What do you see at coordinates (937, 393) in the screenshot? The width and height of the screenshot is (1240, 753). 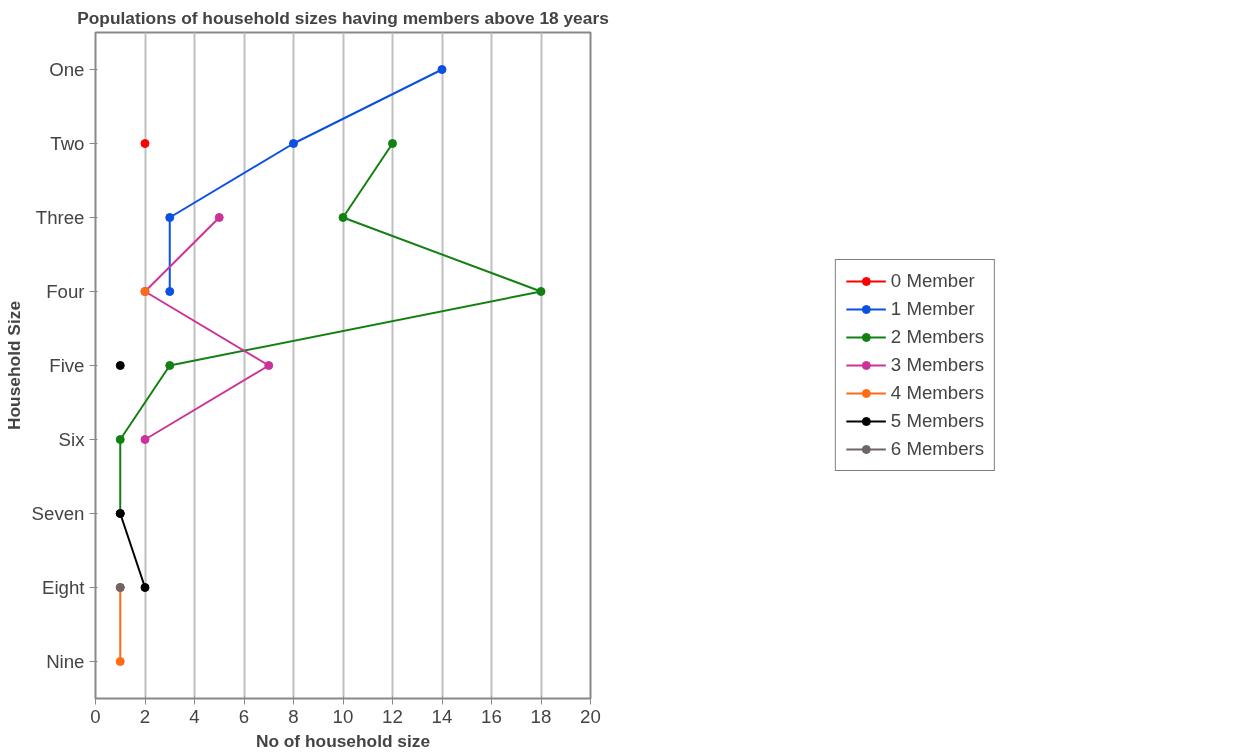 I see `legend-label: 4 Members` at bounding box center [937, 393].